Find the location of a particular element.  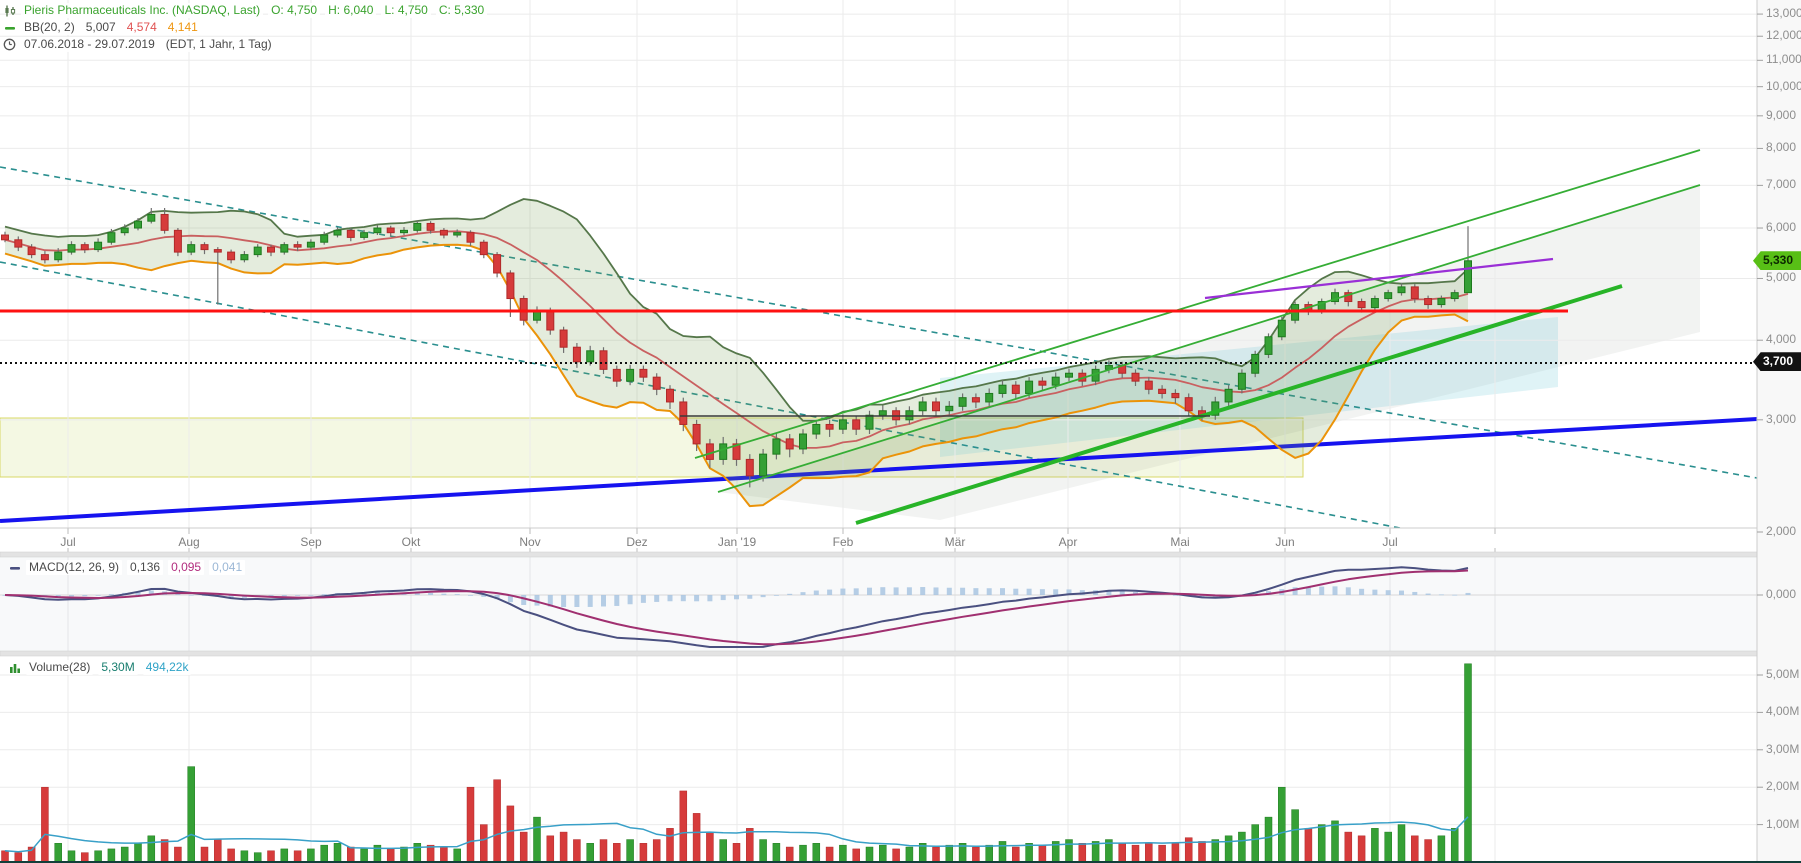

volume-tick-label: 4,00M is located at coordinates (1783, 711).